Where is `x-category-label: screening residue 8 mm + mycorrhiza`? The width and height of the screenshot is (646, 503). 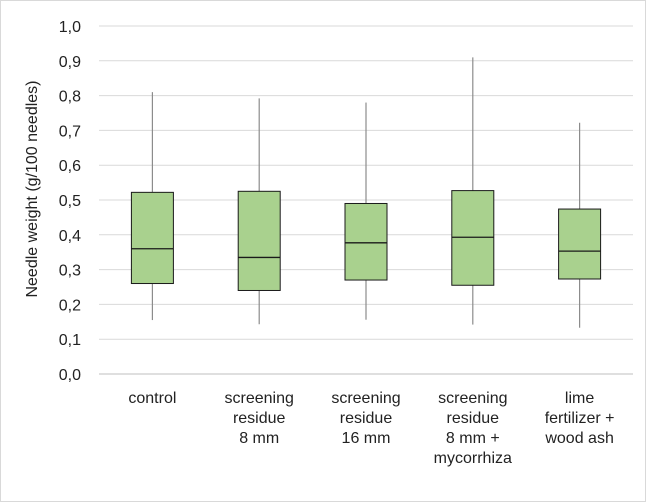
x-category-label: screening residue 8 mm + mycorrhiza is located at coordinates (473, 428).